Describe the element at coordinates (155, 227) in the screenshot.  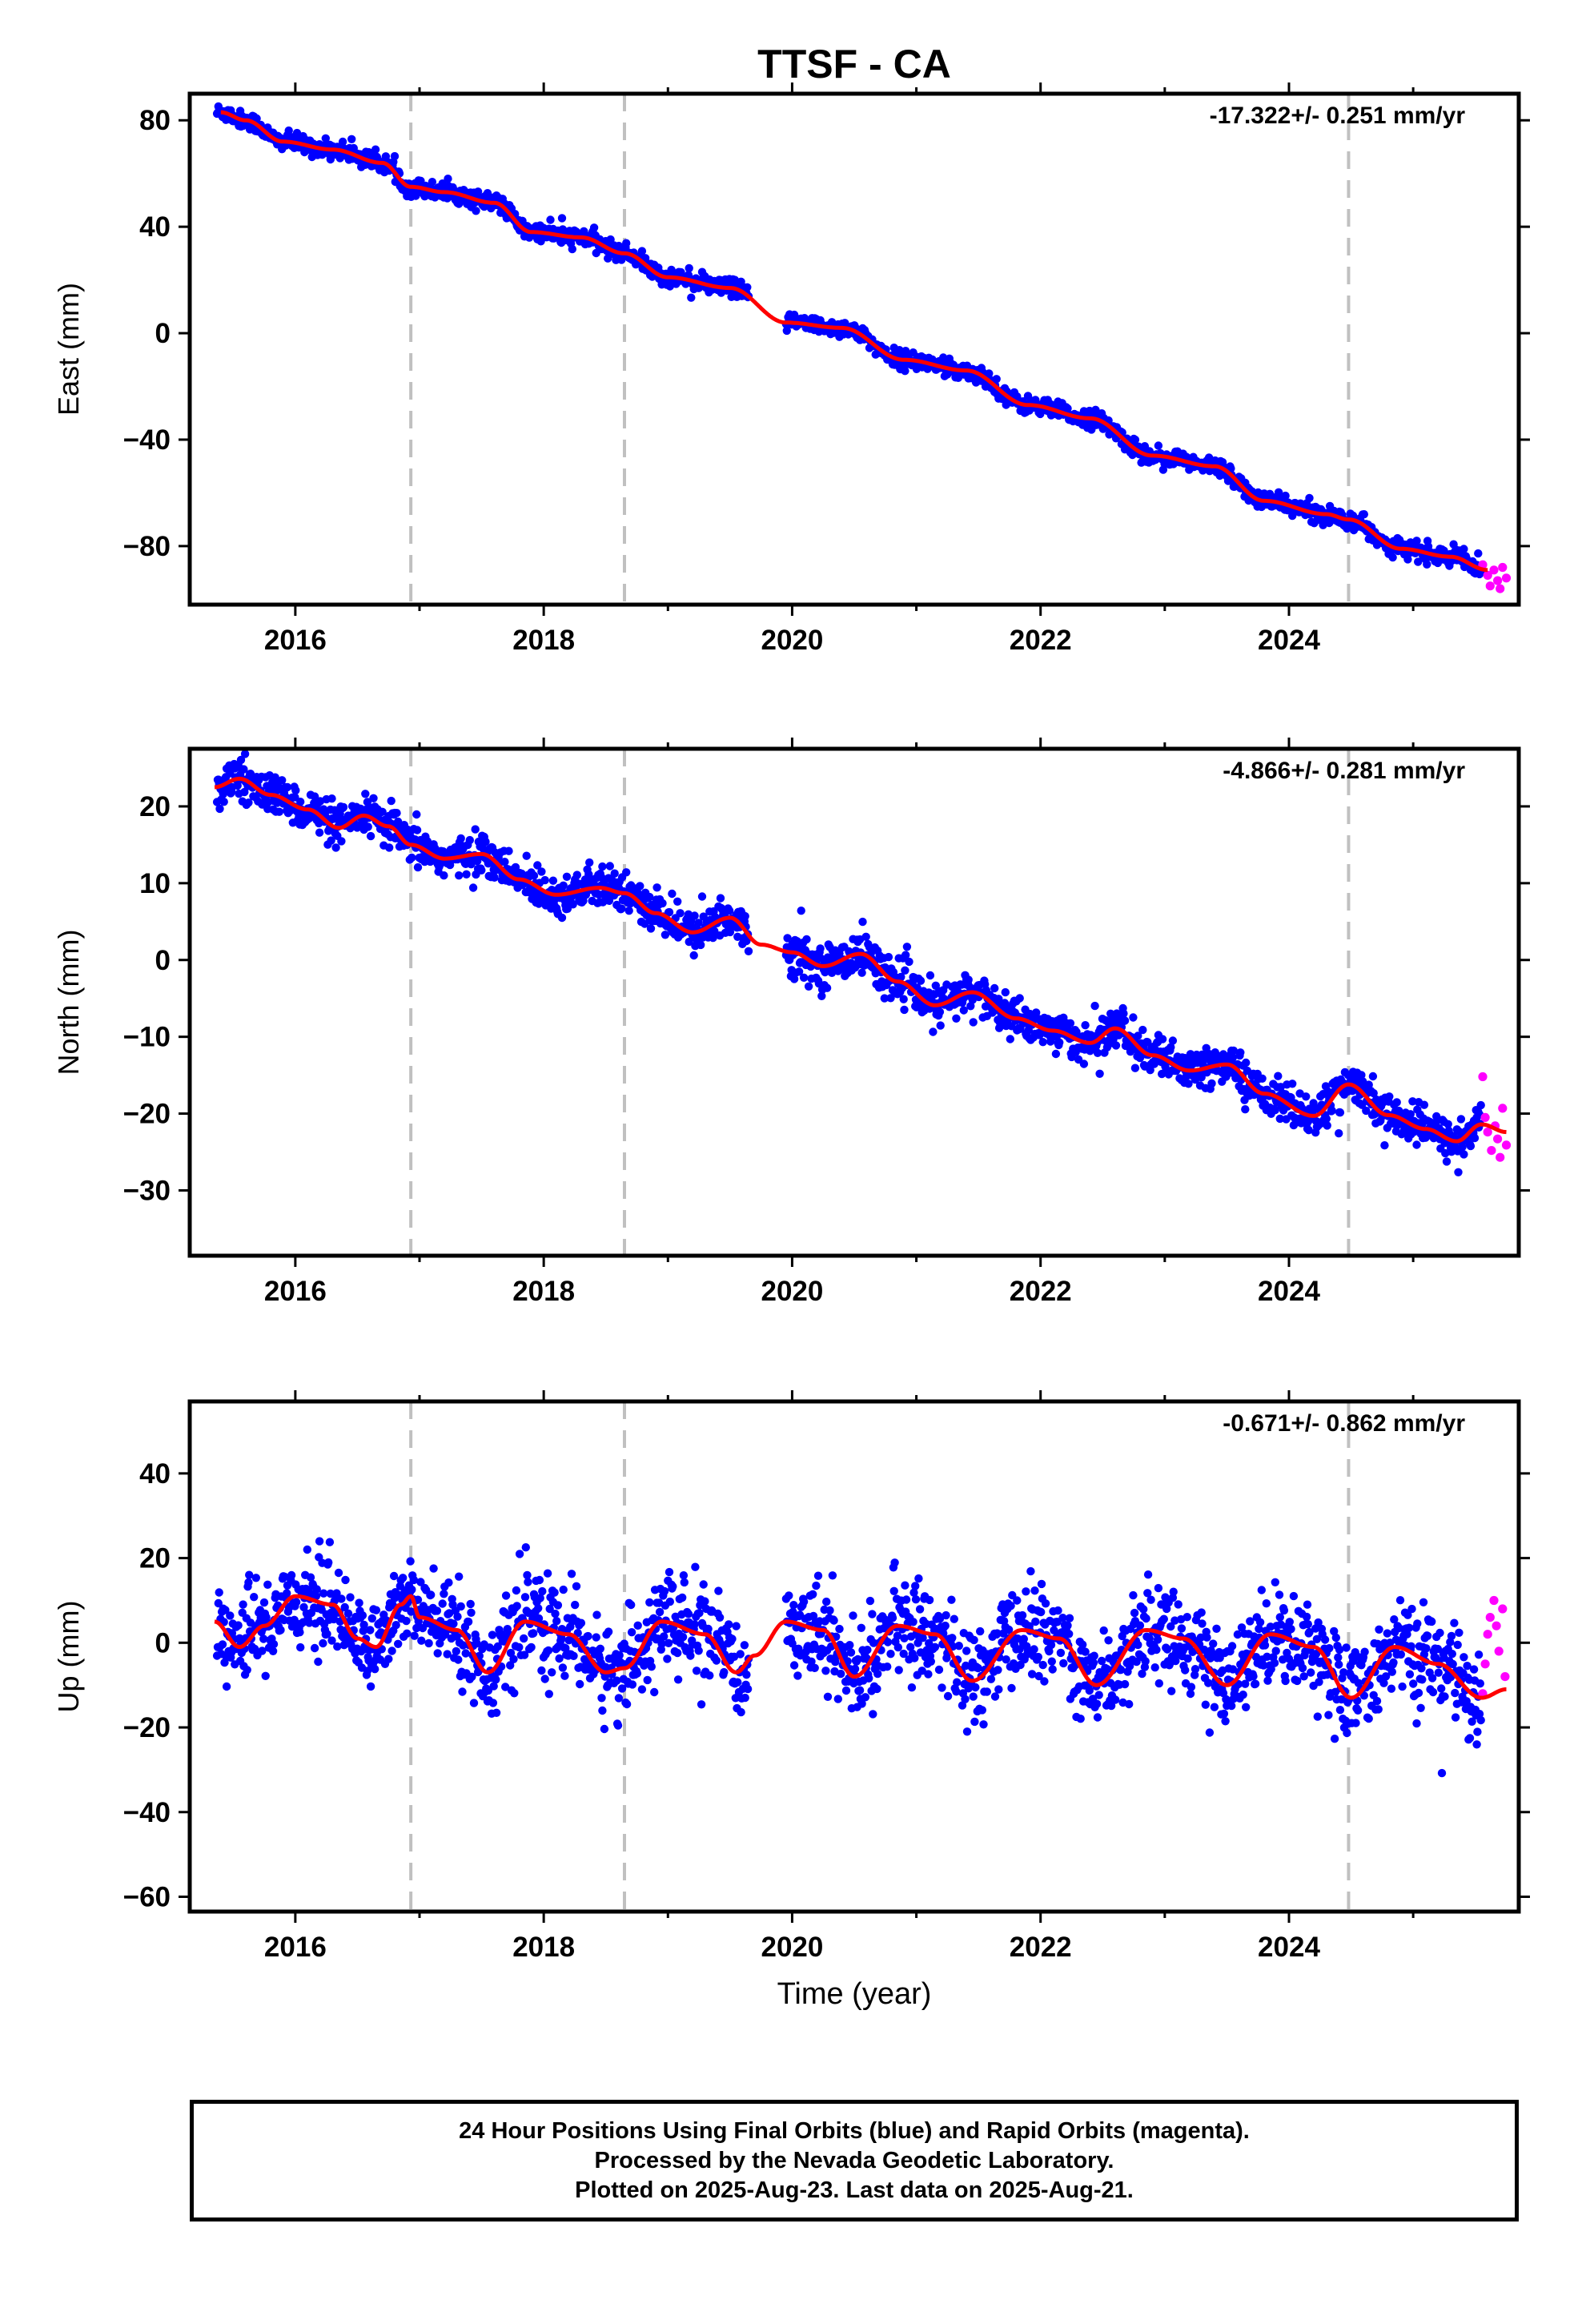
I see `y-tick-label: 40` at that location.